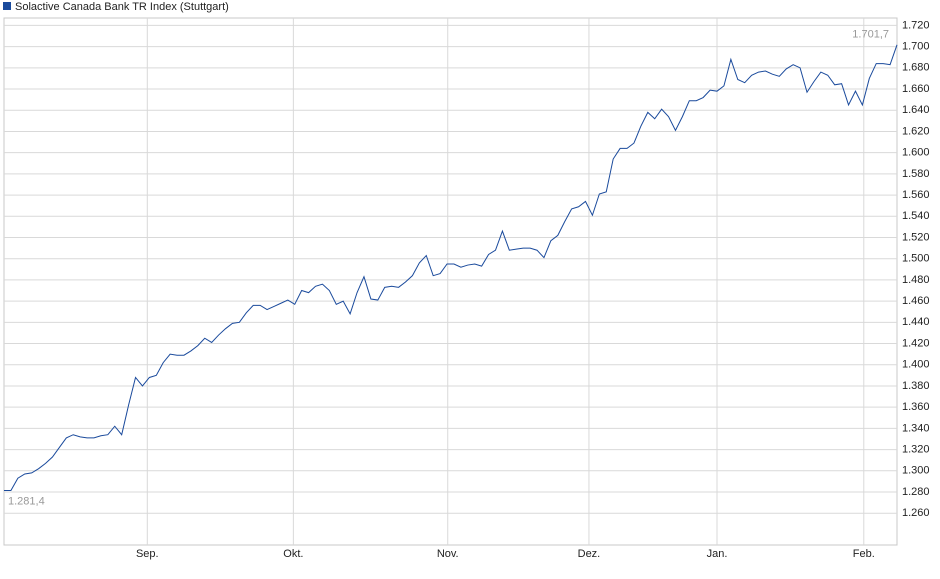 The height and width of the screenshot is (579, 940). What do you see at coordinates (916, 449) in the screenshot?
I see `y-tick-label: 1.320` at bounding box center [916, 449].